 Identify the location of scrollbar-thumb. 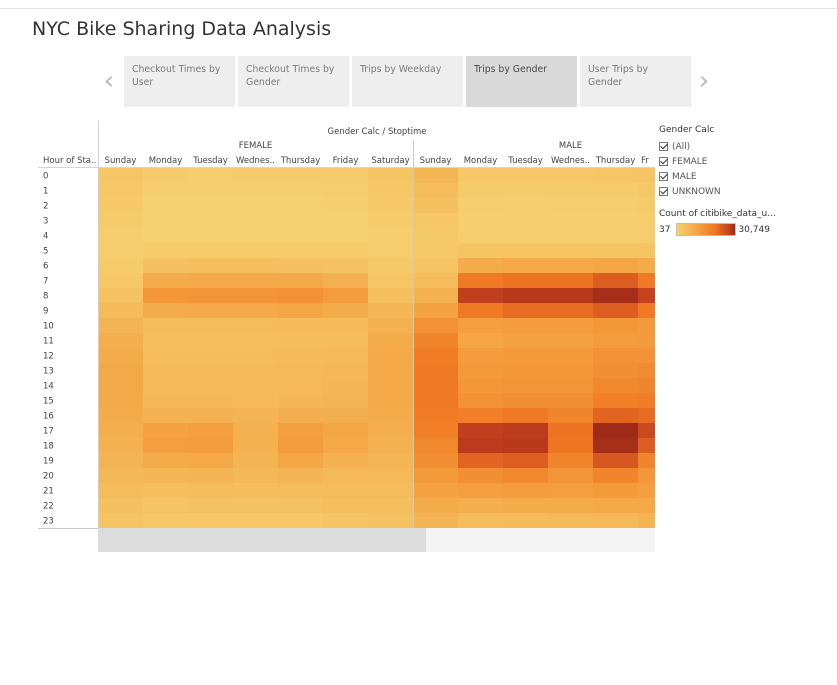
(262, 540).